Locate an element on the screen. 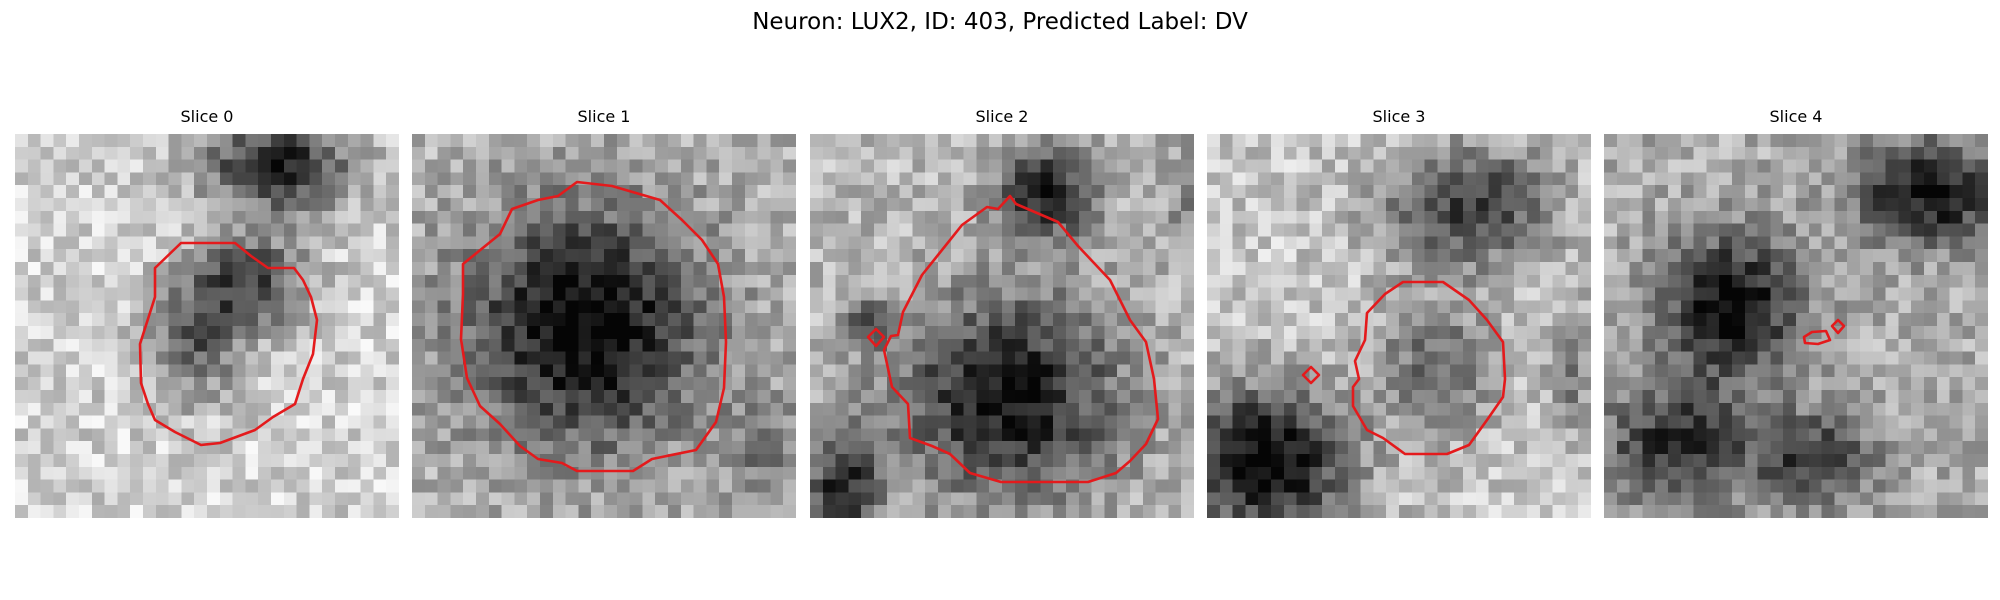  slice-title-3: Slice 3 is located at coordinates (1399, 116).